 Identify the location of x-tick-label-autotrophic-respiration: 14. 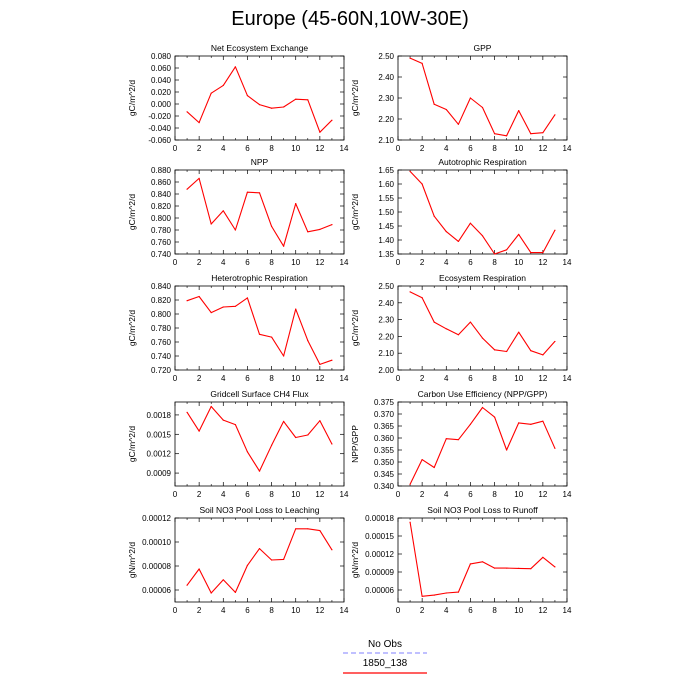
(567, 262).